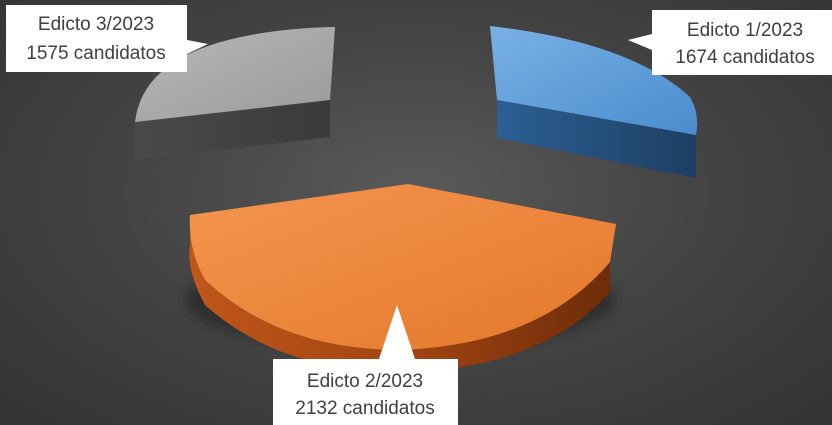 The width and height of the screenshot is (832, 425). Describe the element at coordinates (744, 57) in the screenshot. I see `callout-1-value: 1674 candidatos` at that location.